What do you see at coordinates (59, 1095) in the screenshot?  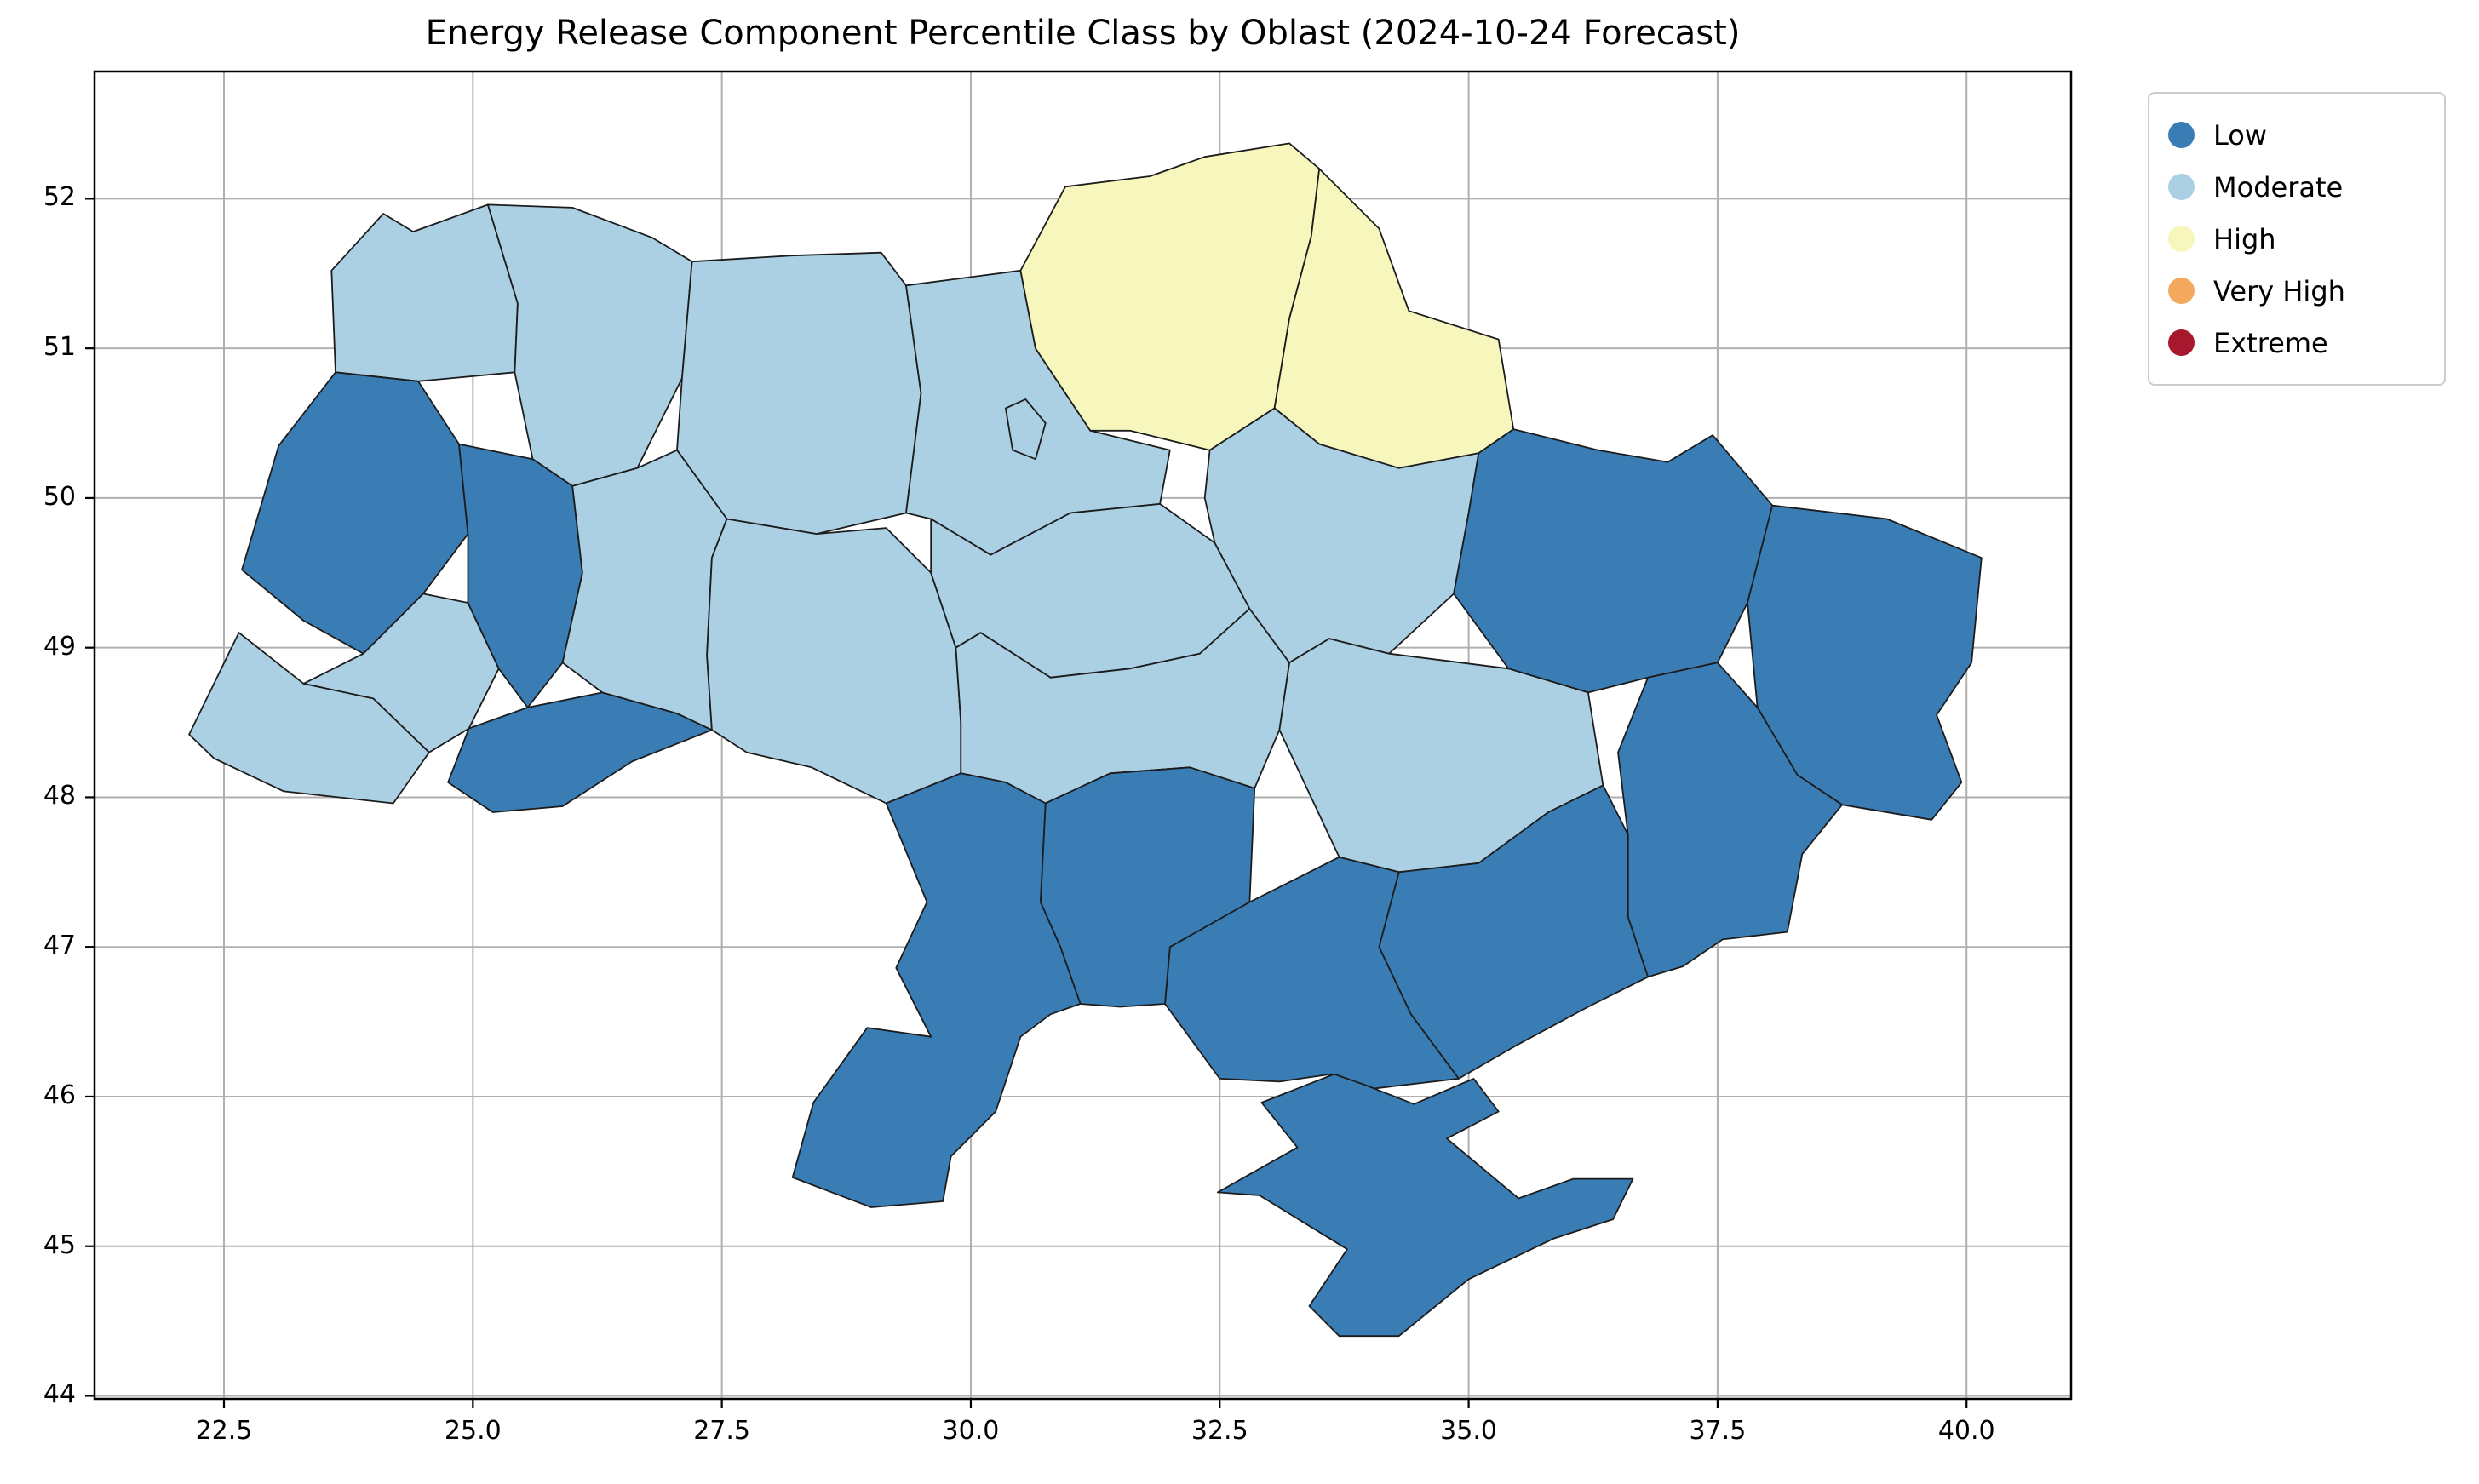 I see `y-tick-label: 46` at bounding box center [59, 1095].